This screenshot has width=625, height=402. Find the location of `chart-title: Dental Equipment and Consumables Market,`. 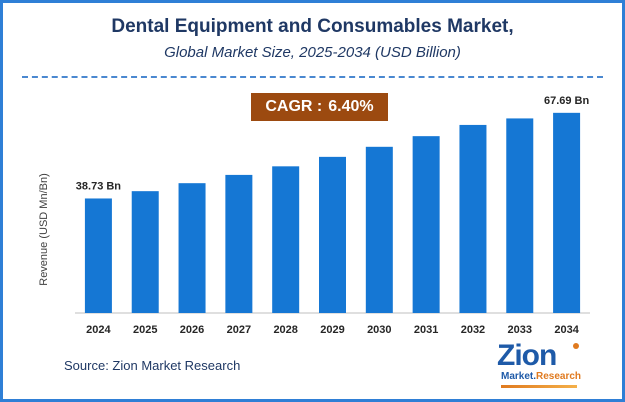

chart-title: Dental Equipment and Consumables Market, is located at coordinates (312, 26).